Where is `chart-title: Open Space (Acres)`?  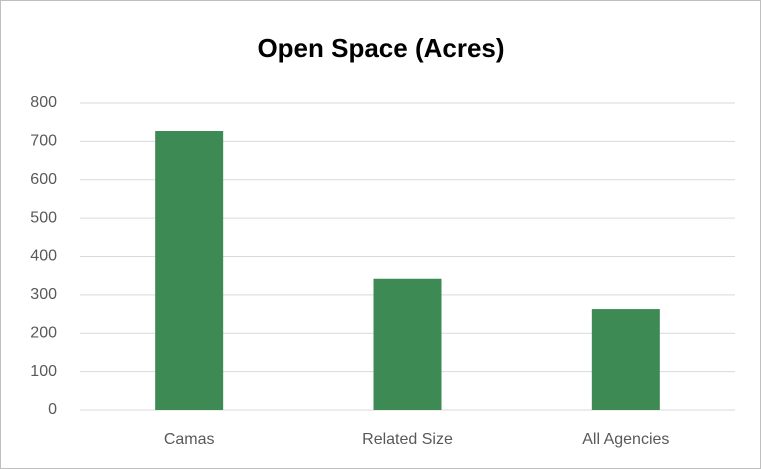
chart-title: Open Space (Acres) is located at coordinates (380, 48).